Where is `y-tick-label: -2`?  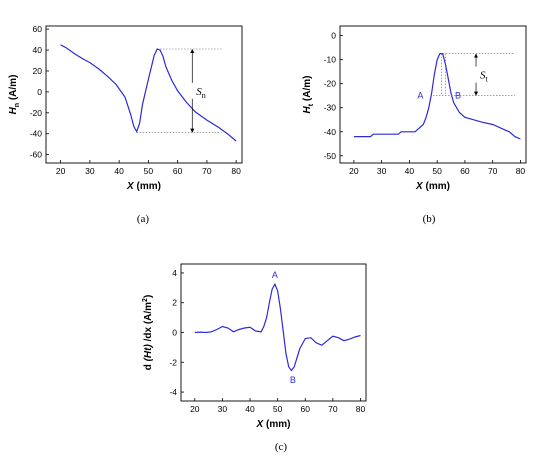 y-tick-label: -2 is located at coordinates (173, 362).